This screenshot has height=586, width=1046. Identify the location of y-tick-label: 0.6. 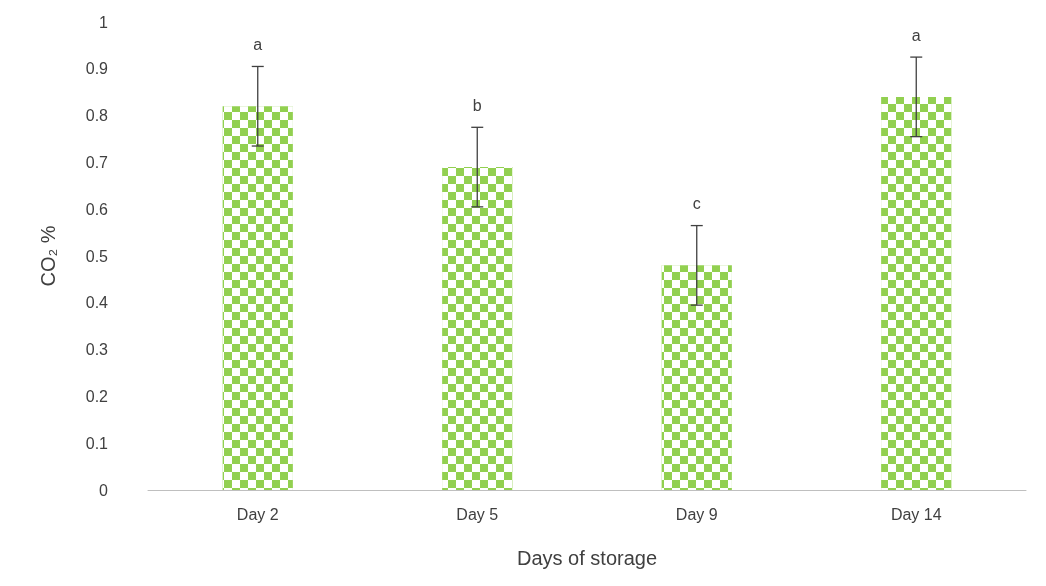
(97, 209).